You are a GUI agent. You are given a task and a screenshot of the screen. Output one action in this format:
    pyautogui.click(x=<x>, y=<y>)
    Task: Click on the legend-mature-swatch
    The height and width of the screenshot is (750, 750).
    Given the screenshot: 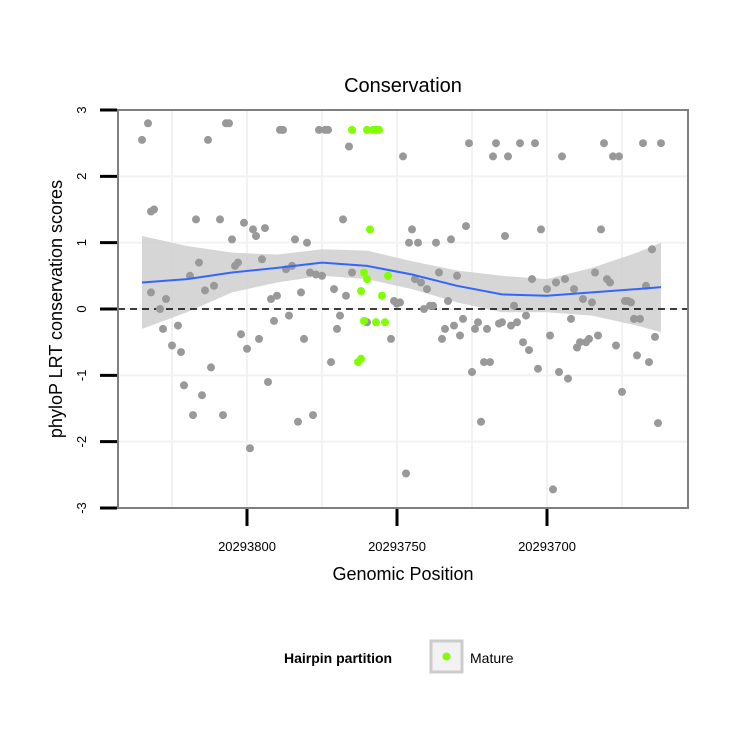 What is the action you would take?
    pyautogui.click(x=446, y=656)
    